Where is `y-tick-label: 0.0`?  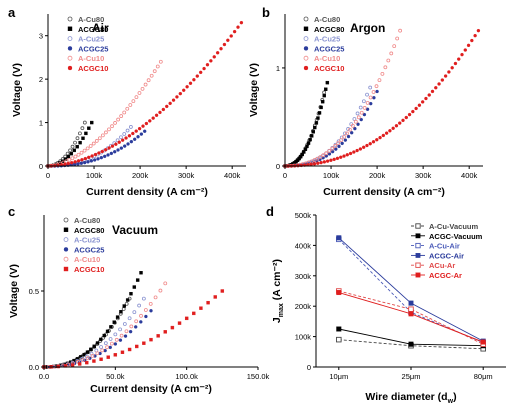 y-tick-label: 0.0 is located at coordinates (34, 367).